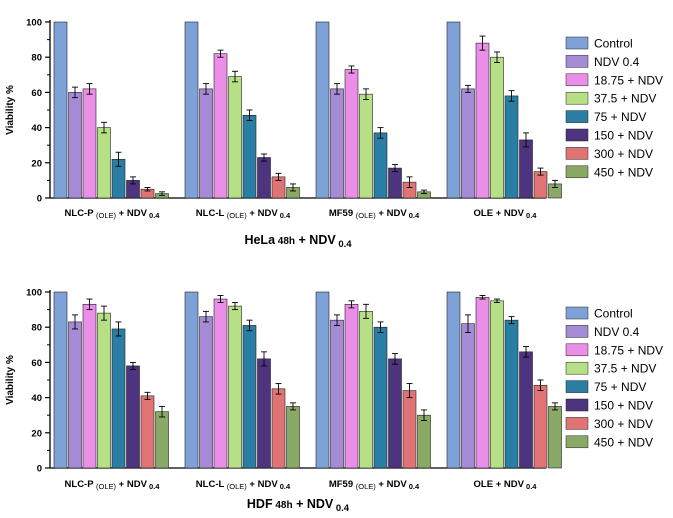 The height and width of the screenshot is (518, 673). Describe the element at coordinates (623, 154) in the screenshot. I see `legend-label: 300 + NDV` at that location.